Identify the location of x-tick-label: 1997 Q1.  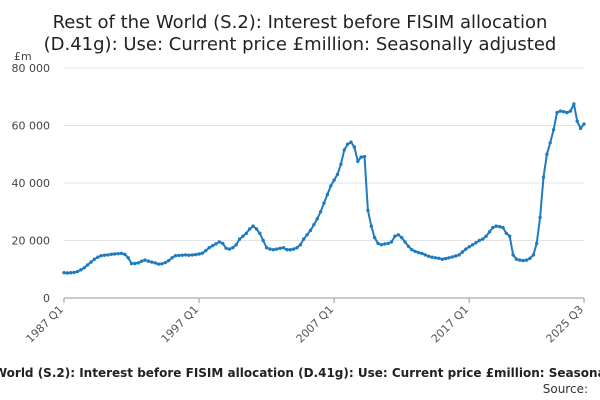
(180, 324).